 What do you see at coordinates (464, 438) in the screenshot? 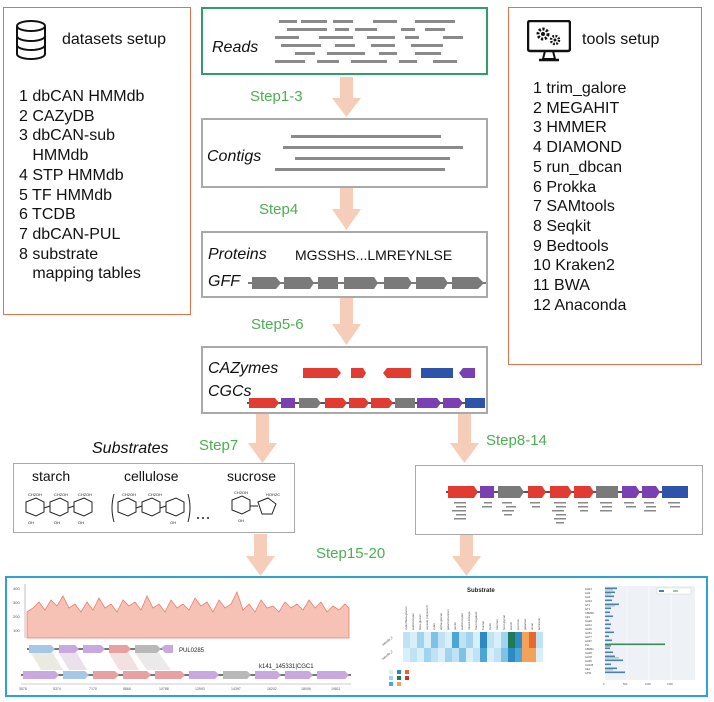
I see `arrow-to-cgc-reads` at bounding box center [464, 438].